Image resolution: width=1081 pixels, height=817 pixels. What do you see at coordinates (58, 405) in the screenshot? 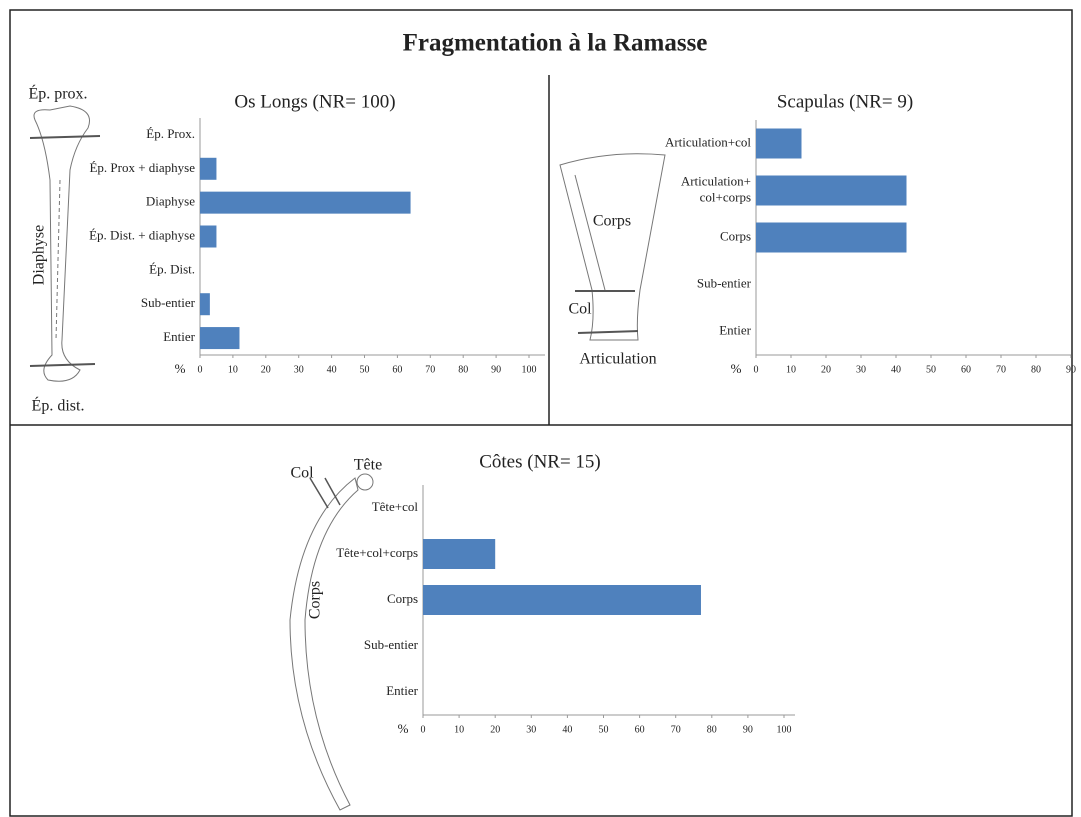
I see `annotation: Ép. dist.` at bounding box center [58, 405].